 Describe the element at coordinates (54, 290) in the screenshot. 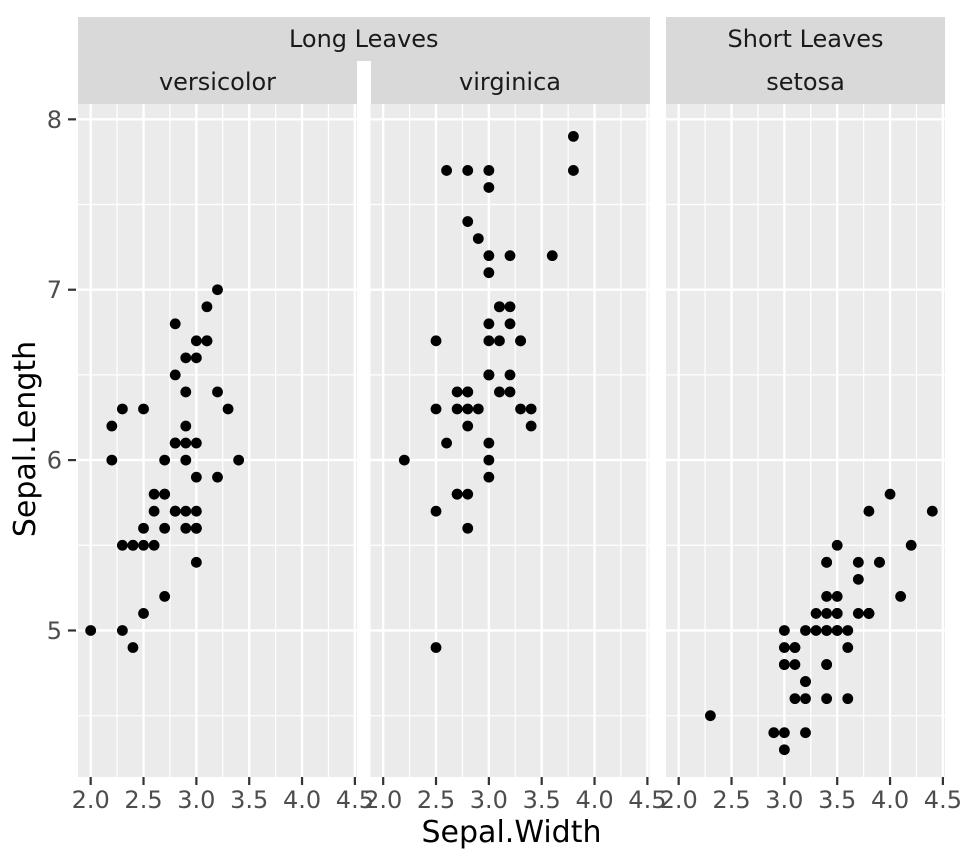

I see `y-tick-label: 7` at that location.